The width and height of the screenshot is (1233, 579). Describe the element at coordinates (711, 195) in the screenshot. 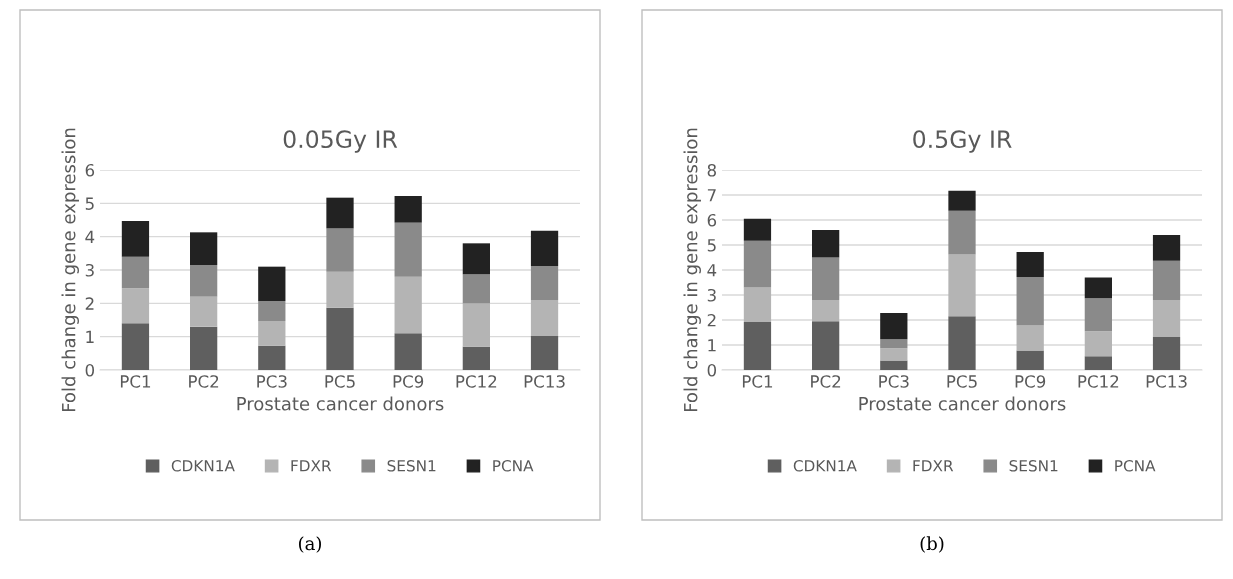

I see `y-tick-label: 7` at that location.